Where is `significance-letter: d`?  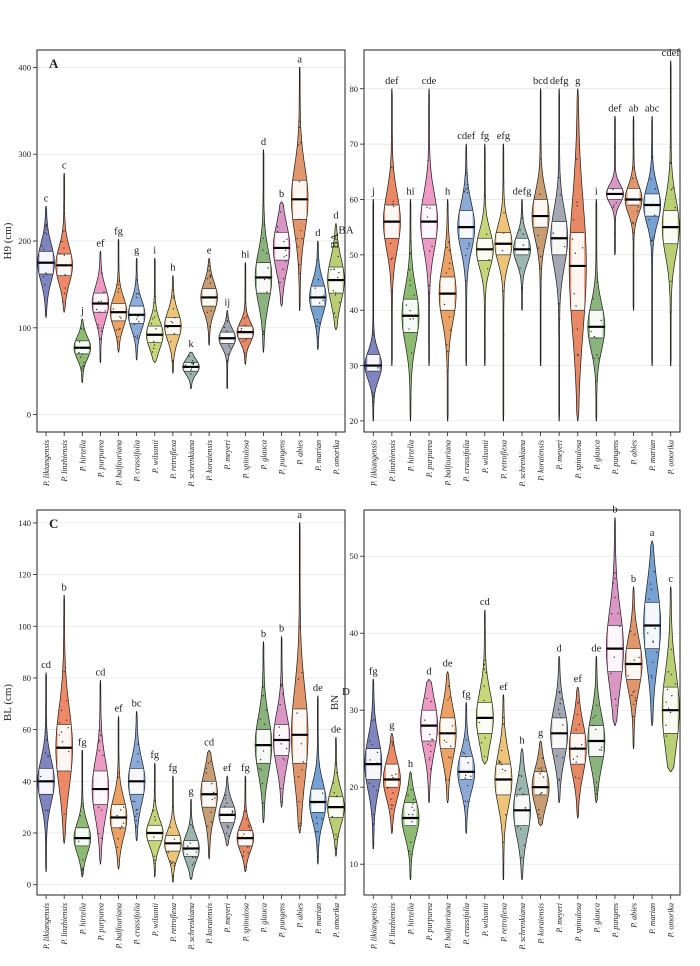
significance-letter: d is located at coordinates (264, 142).